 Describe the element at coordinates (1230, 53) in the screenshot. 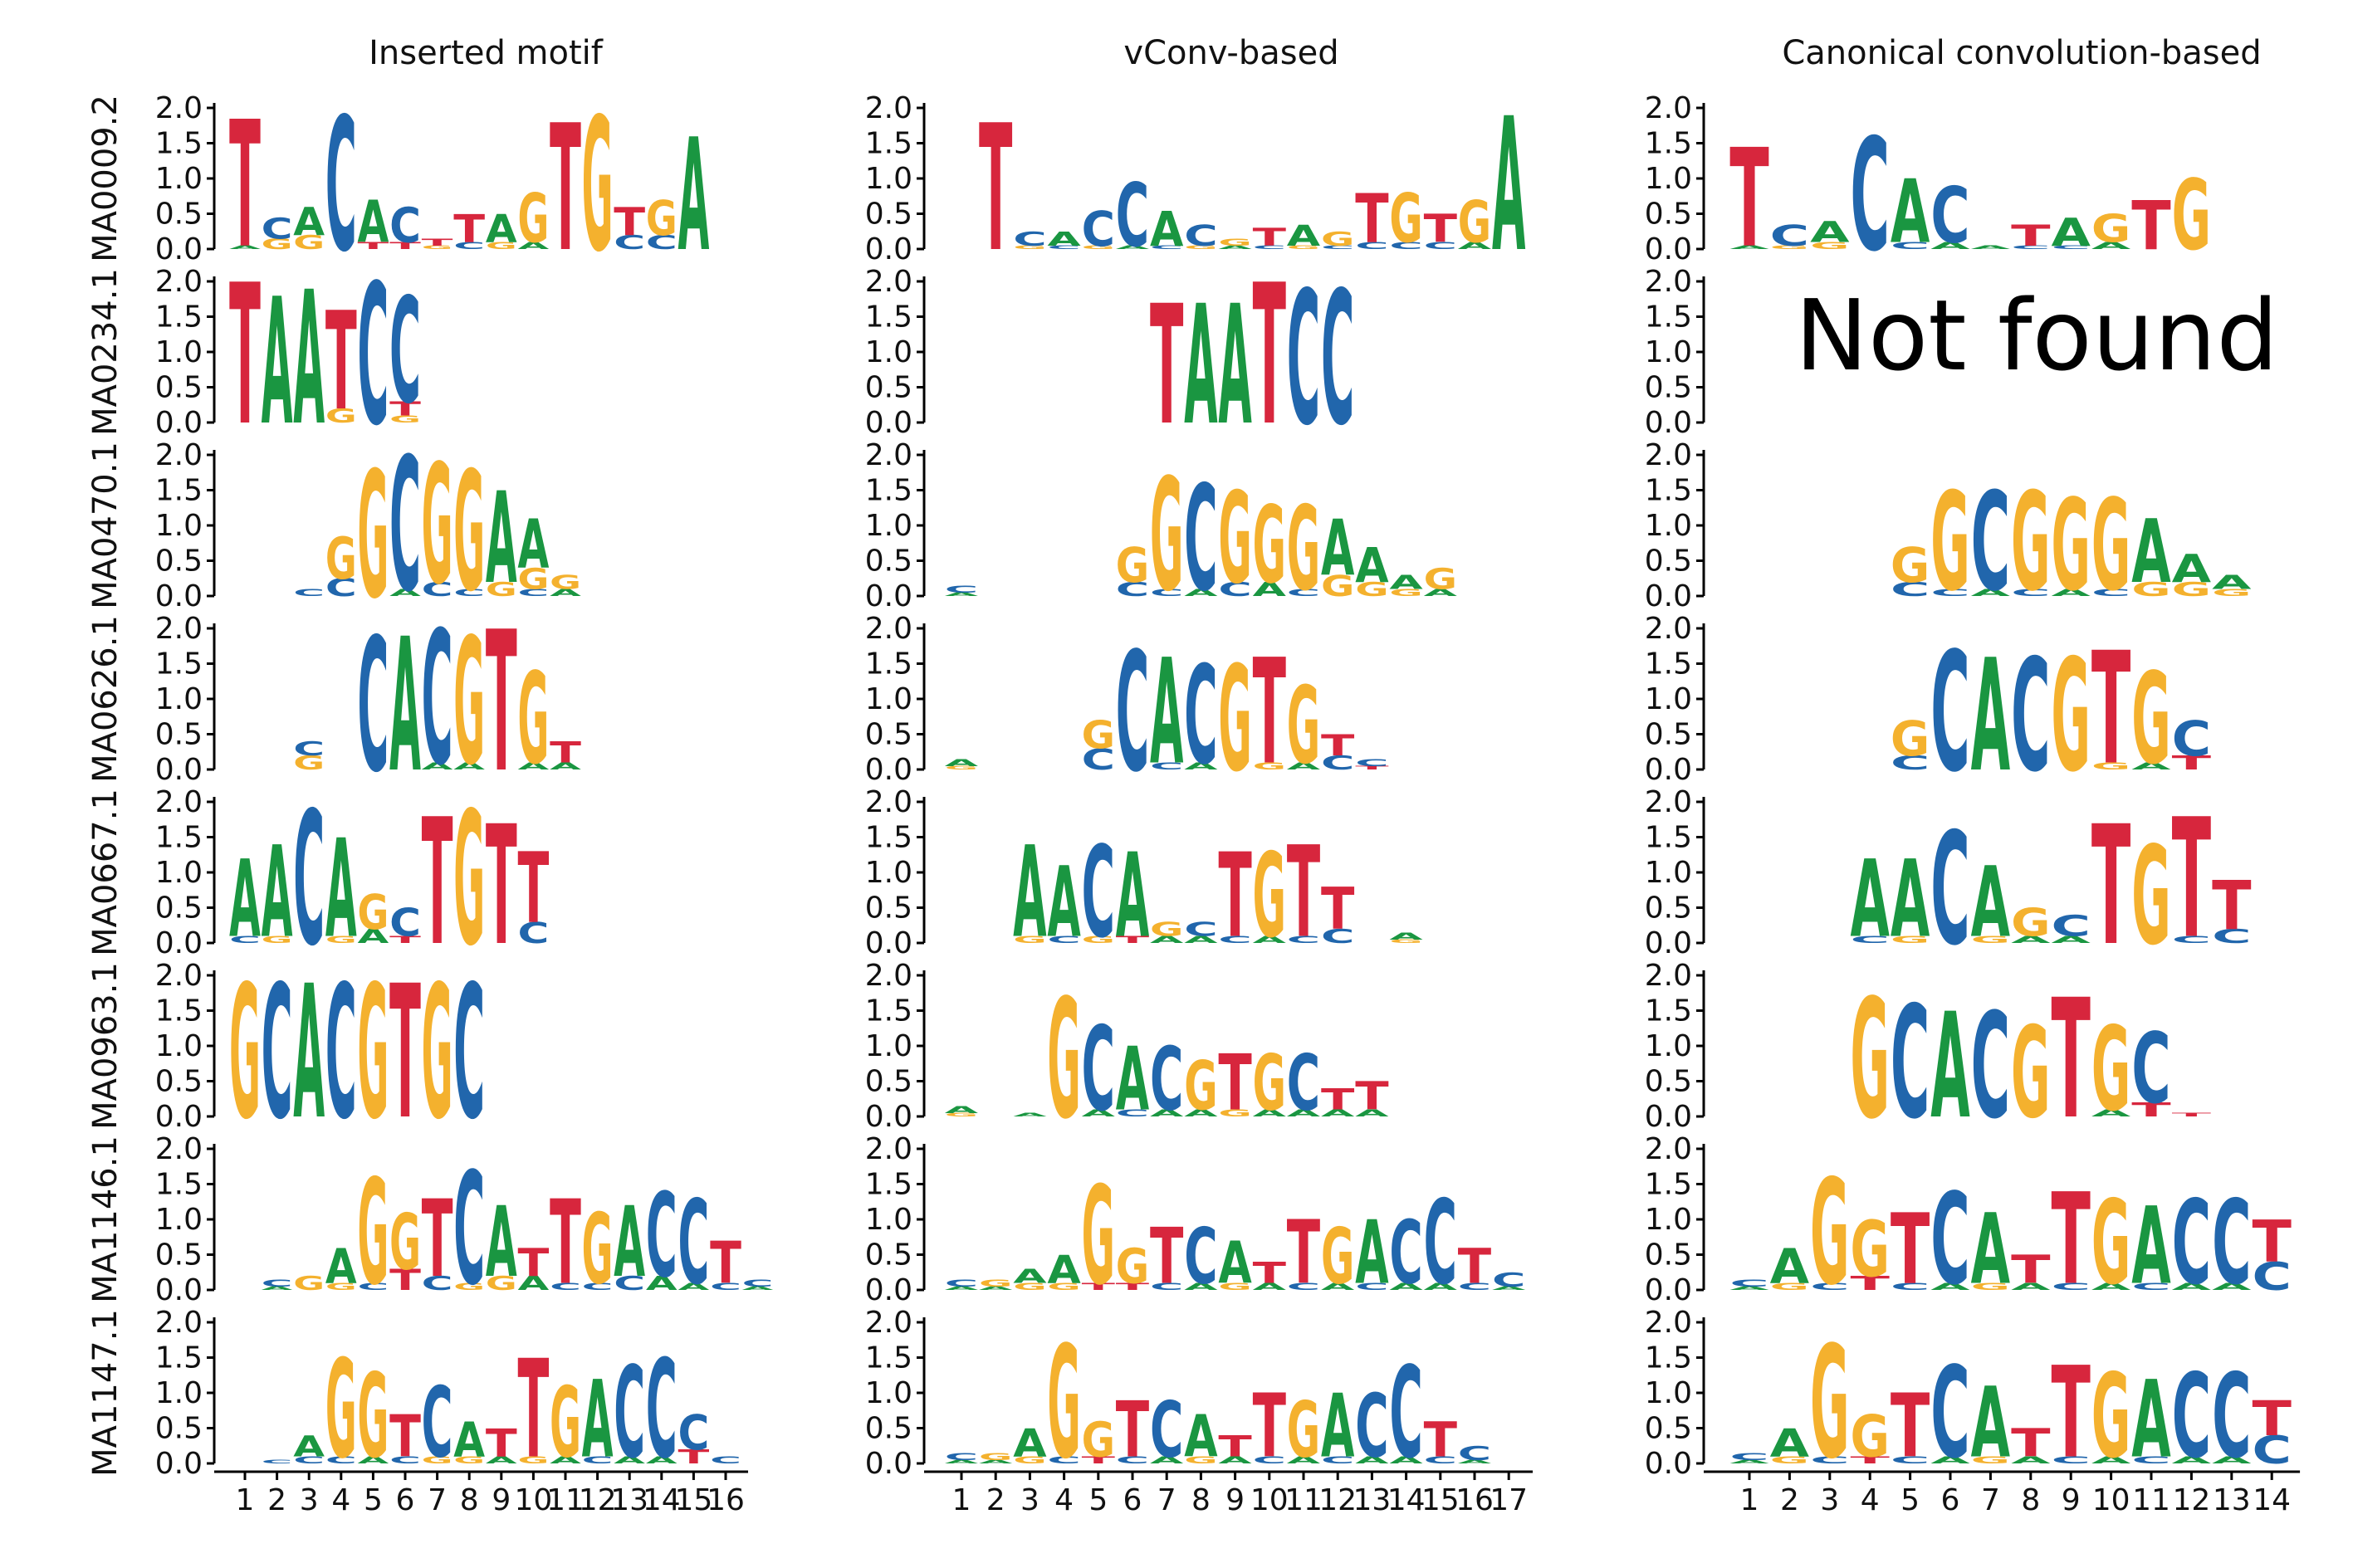

I see `column-title-vconv-based: vConv-based` at that location.